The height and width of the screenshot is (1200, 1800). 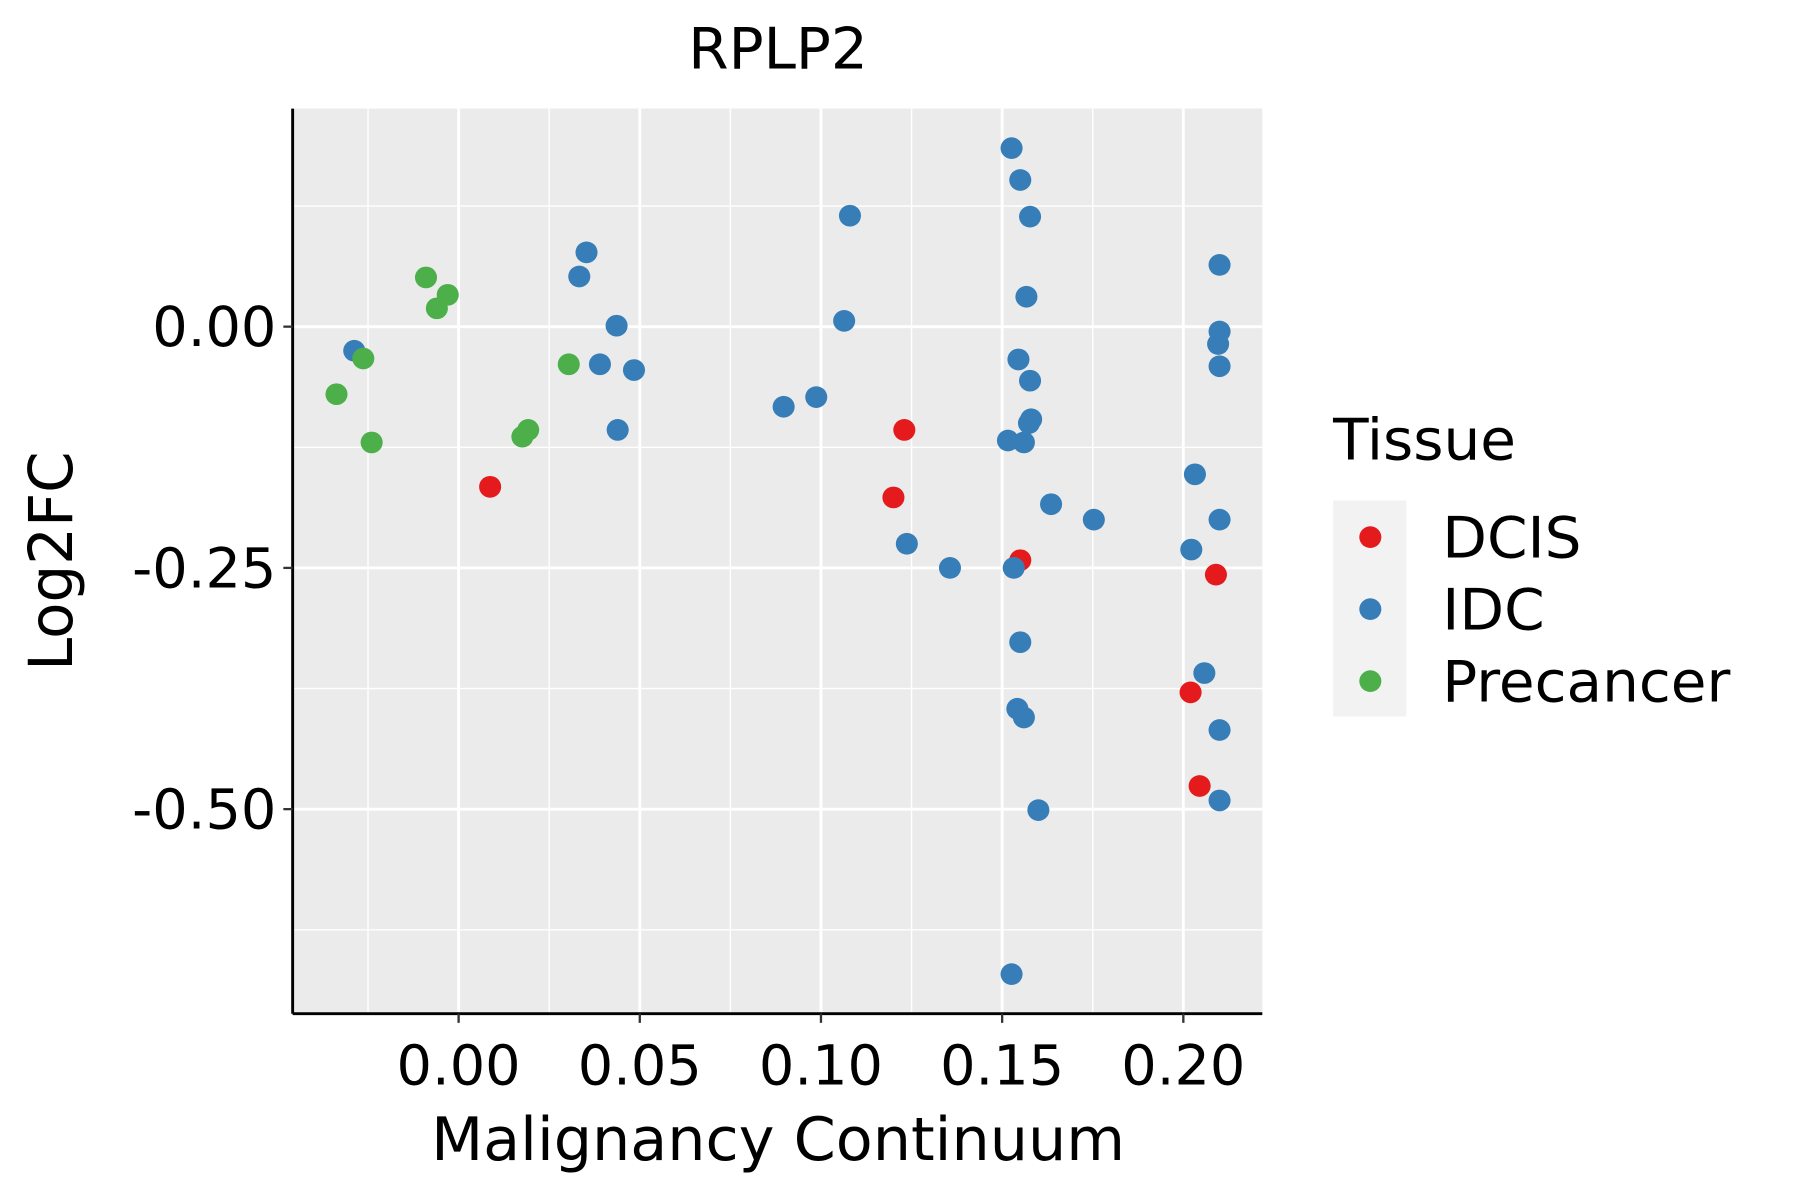 I want to click on chart-title: RPLP2, so click(x=778, y=49).